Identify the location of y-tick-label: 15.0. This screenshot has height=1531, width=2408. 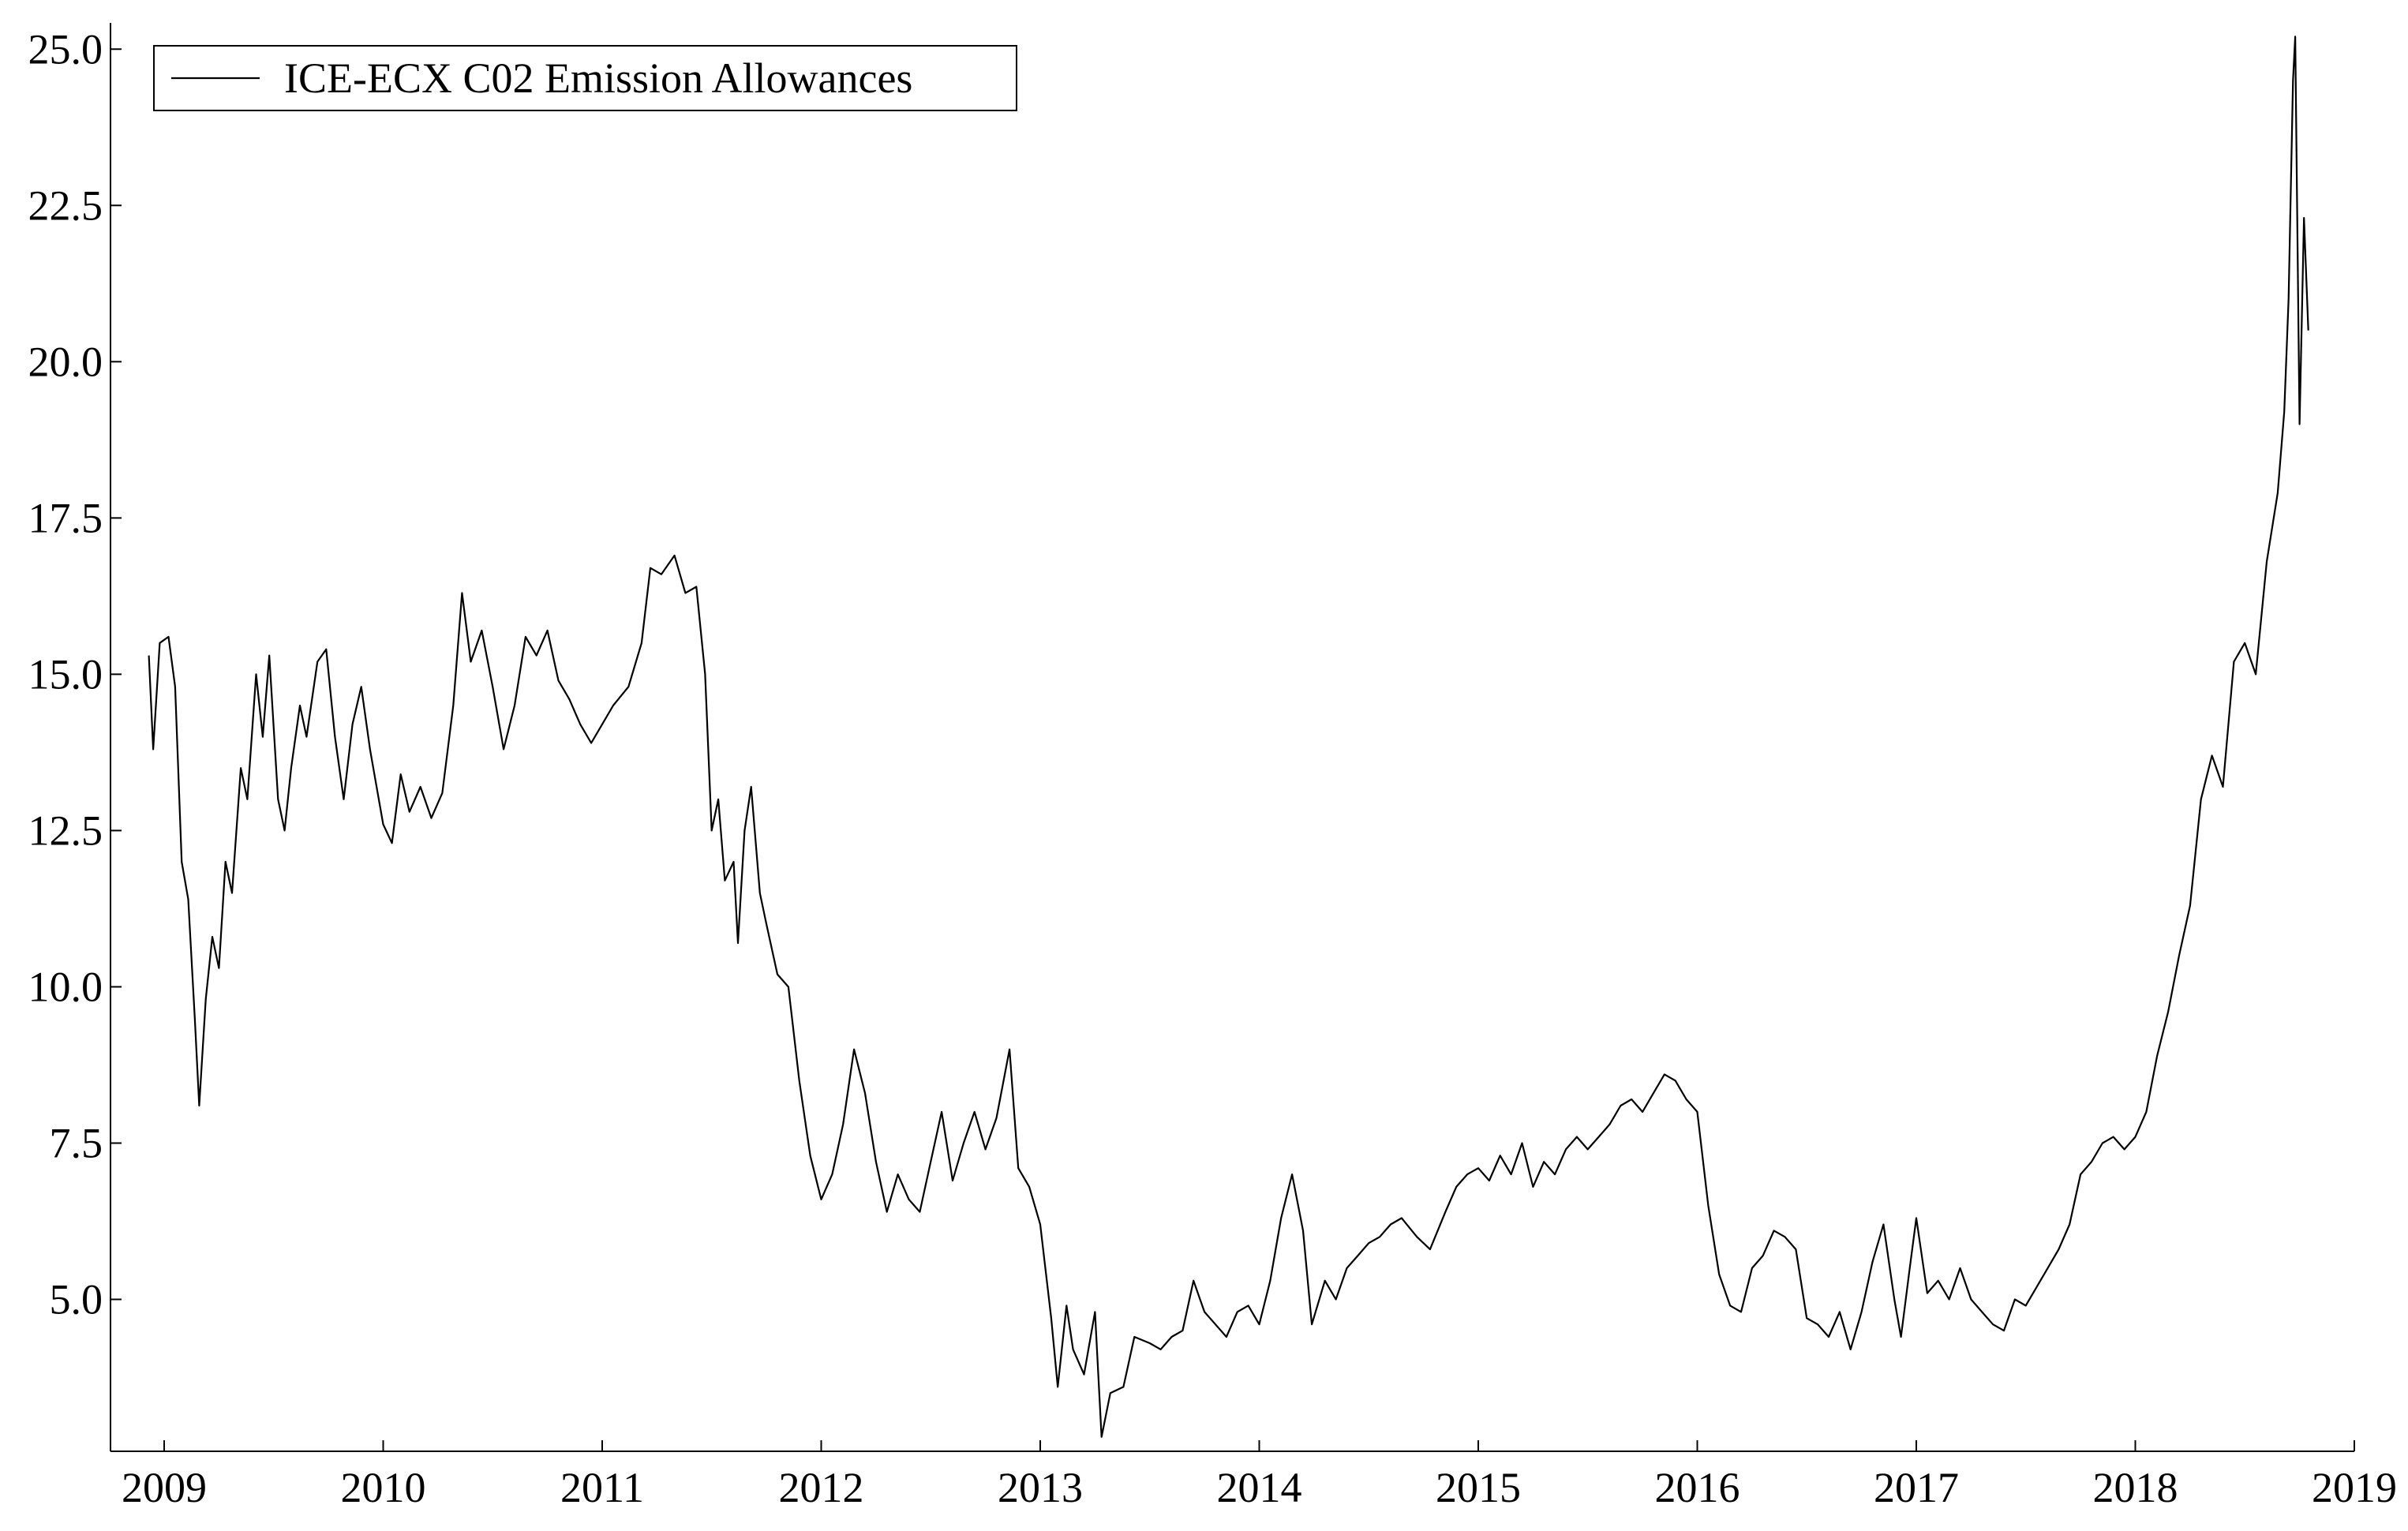
(65, 674).